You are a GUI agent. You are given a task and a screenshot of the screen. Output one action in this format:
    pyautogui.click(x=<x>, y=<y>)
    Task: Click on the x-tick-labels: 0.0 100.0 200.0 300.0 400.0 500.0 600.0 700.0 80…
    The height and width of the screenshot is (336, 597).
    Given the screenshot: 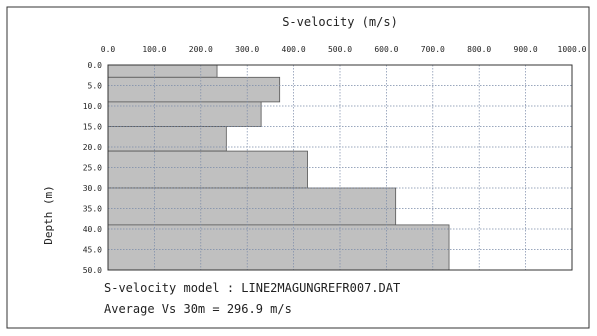 What is the action you would take?
    pyautogui.click(x=344, y=49)
    